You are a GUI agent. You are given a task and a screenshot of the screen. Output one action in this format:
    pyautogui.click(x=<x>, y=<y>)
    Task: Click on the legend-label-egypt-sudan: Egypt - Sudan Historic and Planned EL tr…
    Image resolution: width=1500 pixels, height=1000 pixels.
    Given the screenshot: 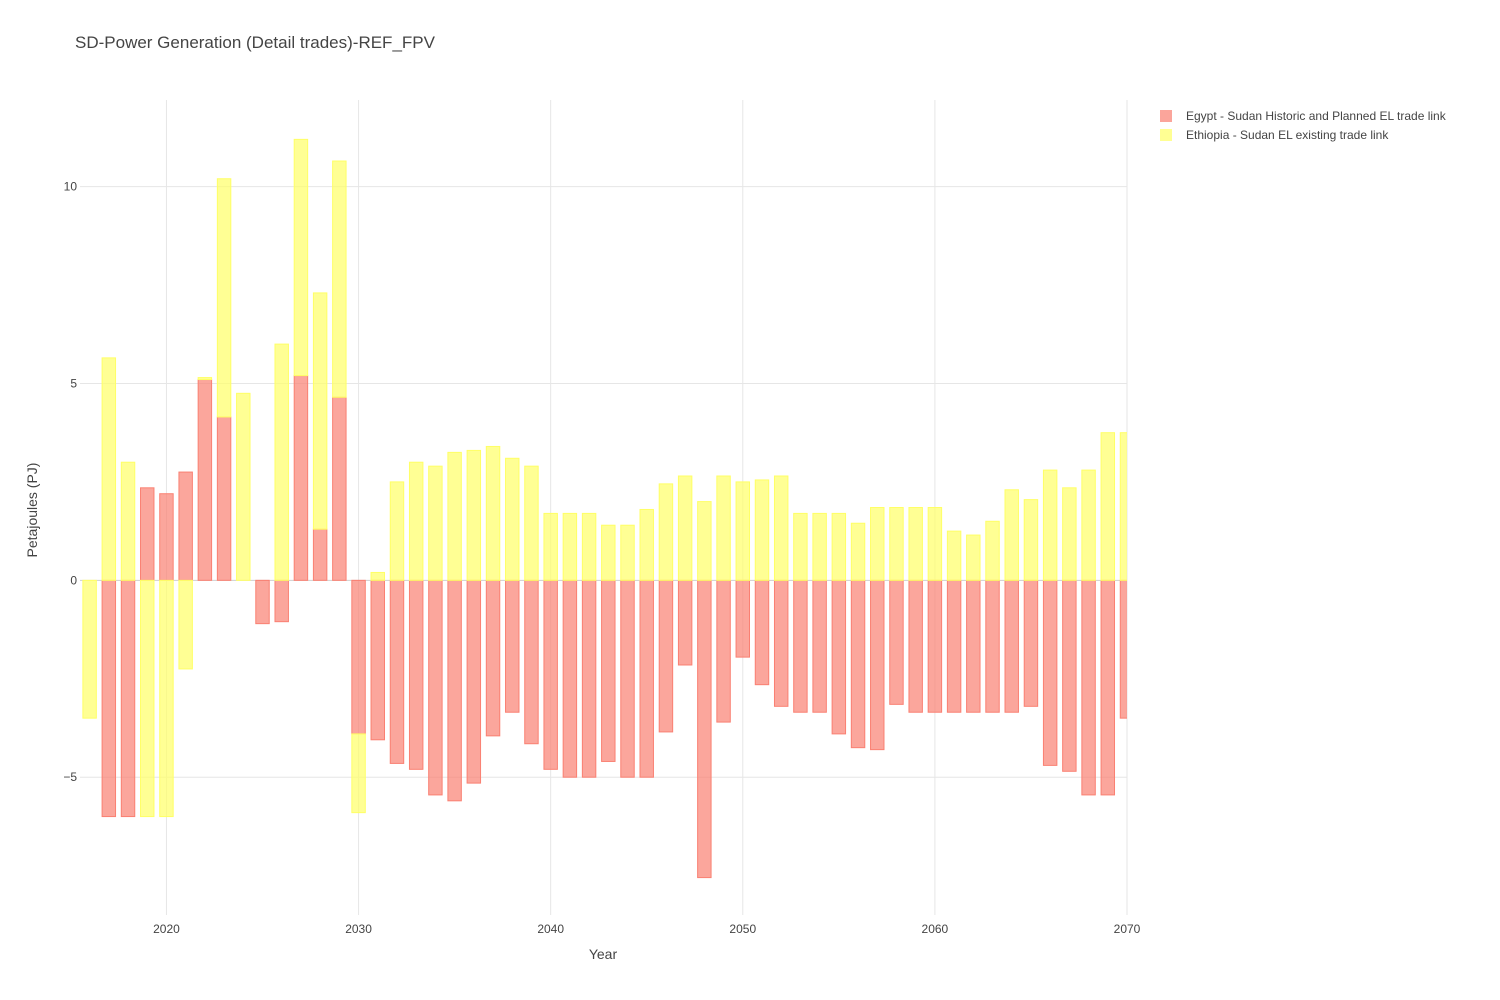 What is the action you would take?
    pyautogui.click(x=1316, y=115)
    